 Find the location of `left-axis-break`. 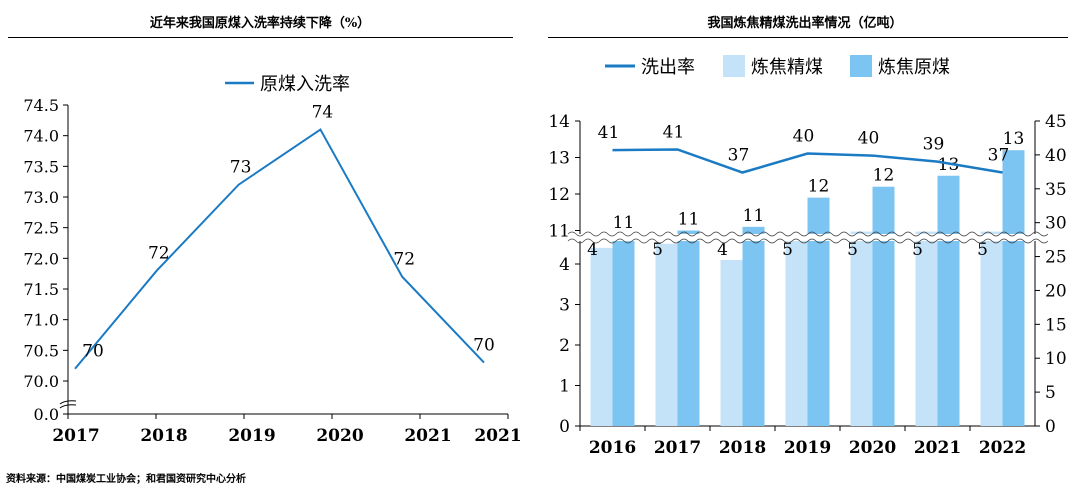

left-axis-break is located at coordinates (68, 404).